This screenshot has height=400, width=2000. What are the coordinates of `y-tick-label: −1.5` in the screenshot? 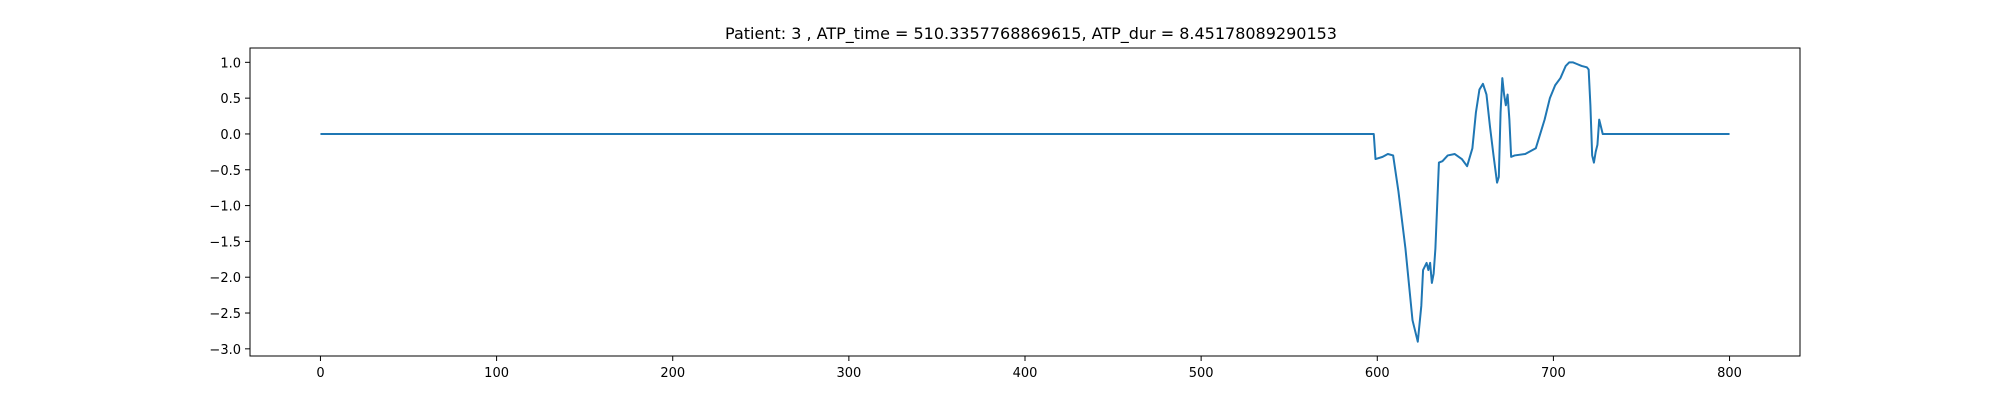 It's located at (225, 242).